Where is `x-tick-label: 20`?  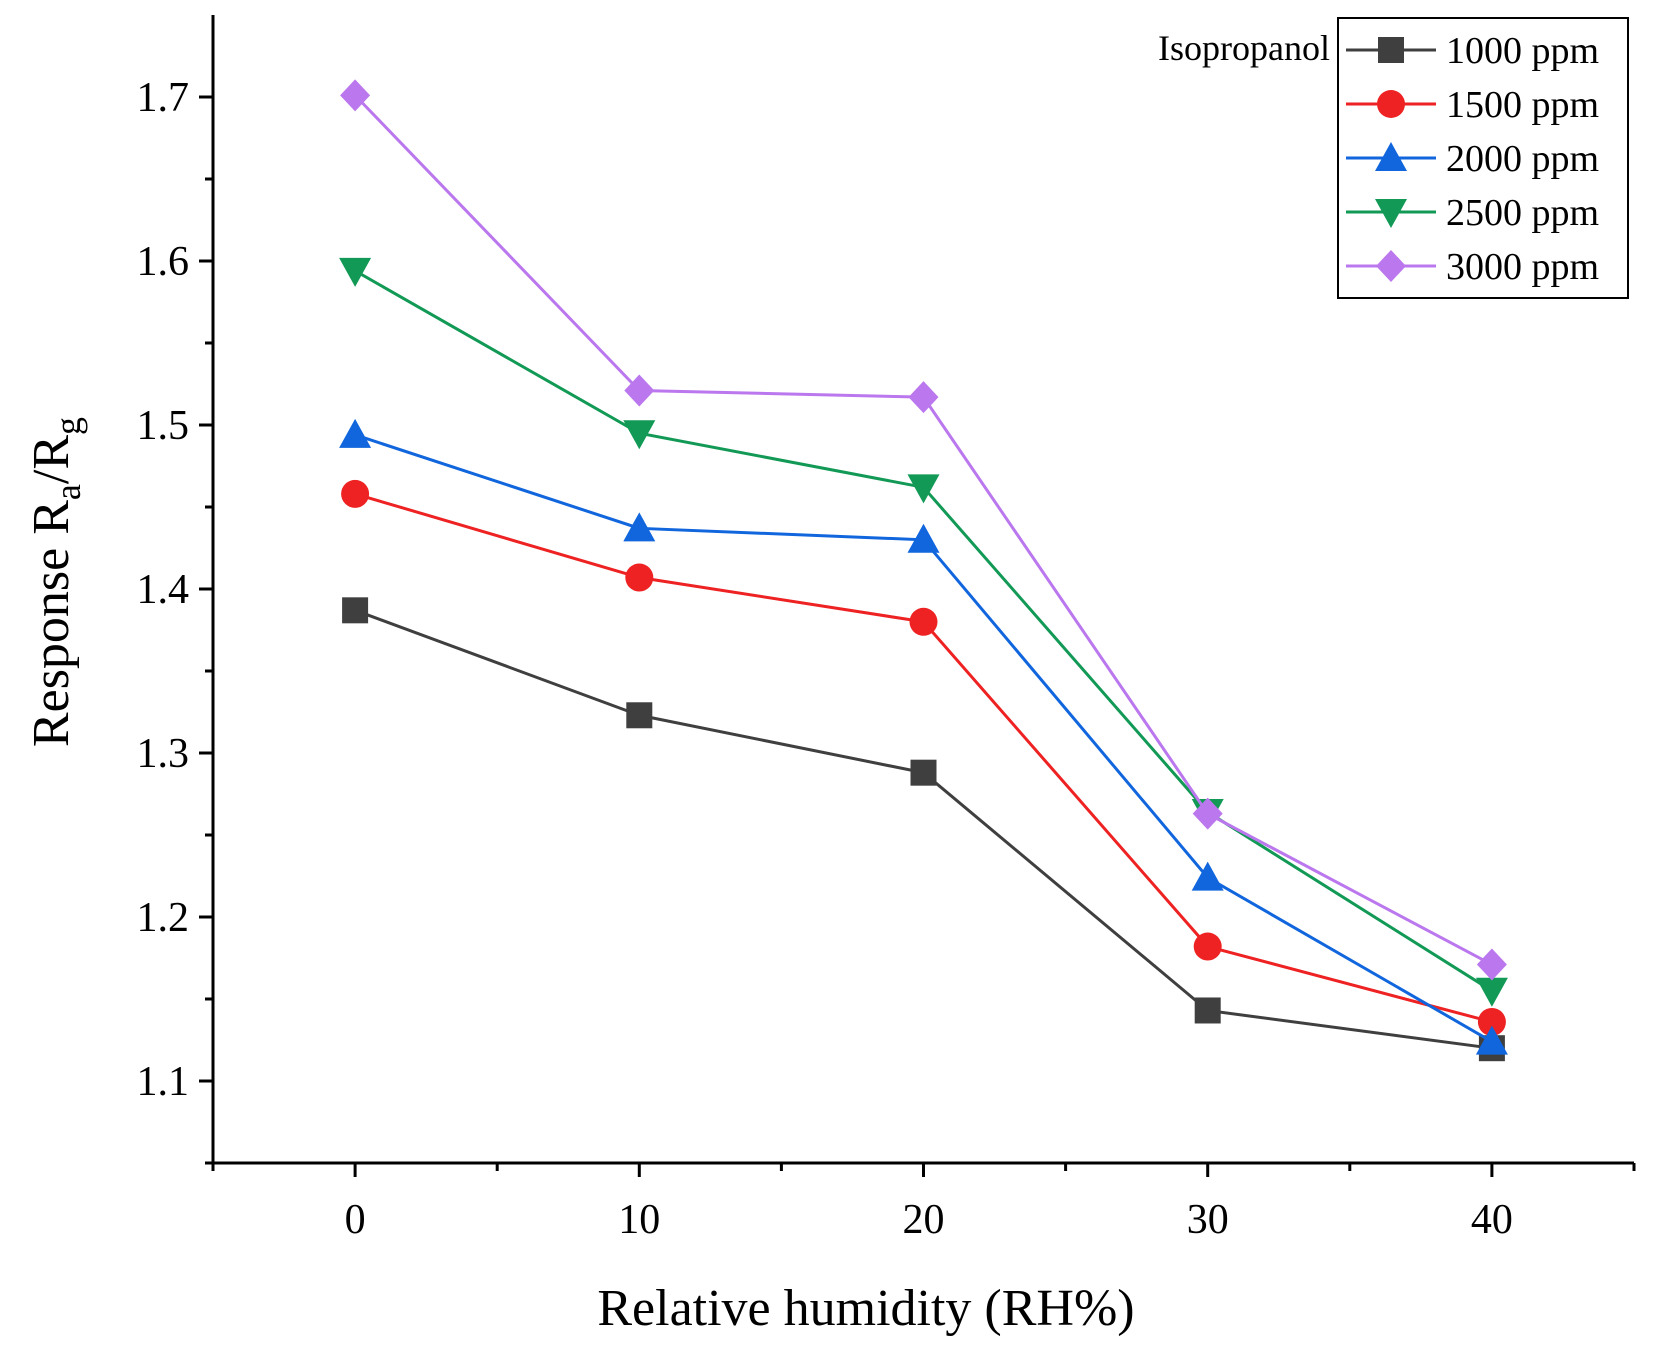 x-tick-label: 20 is located at coordinates (924, 1220).